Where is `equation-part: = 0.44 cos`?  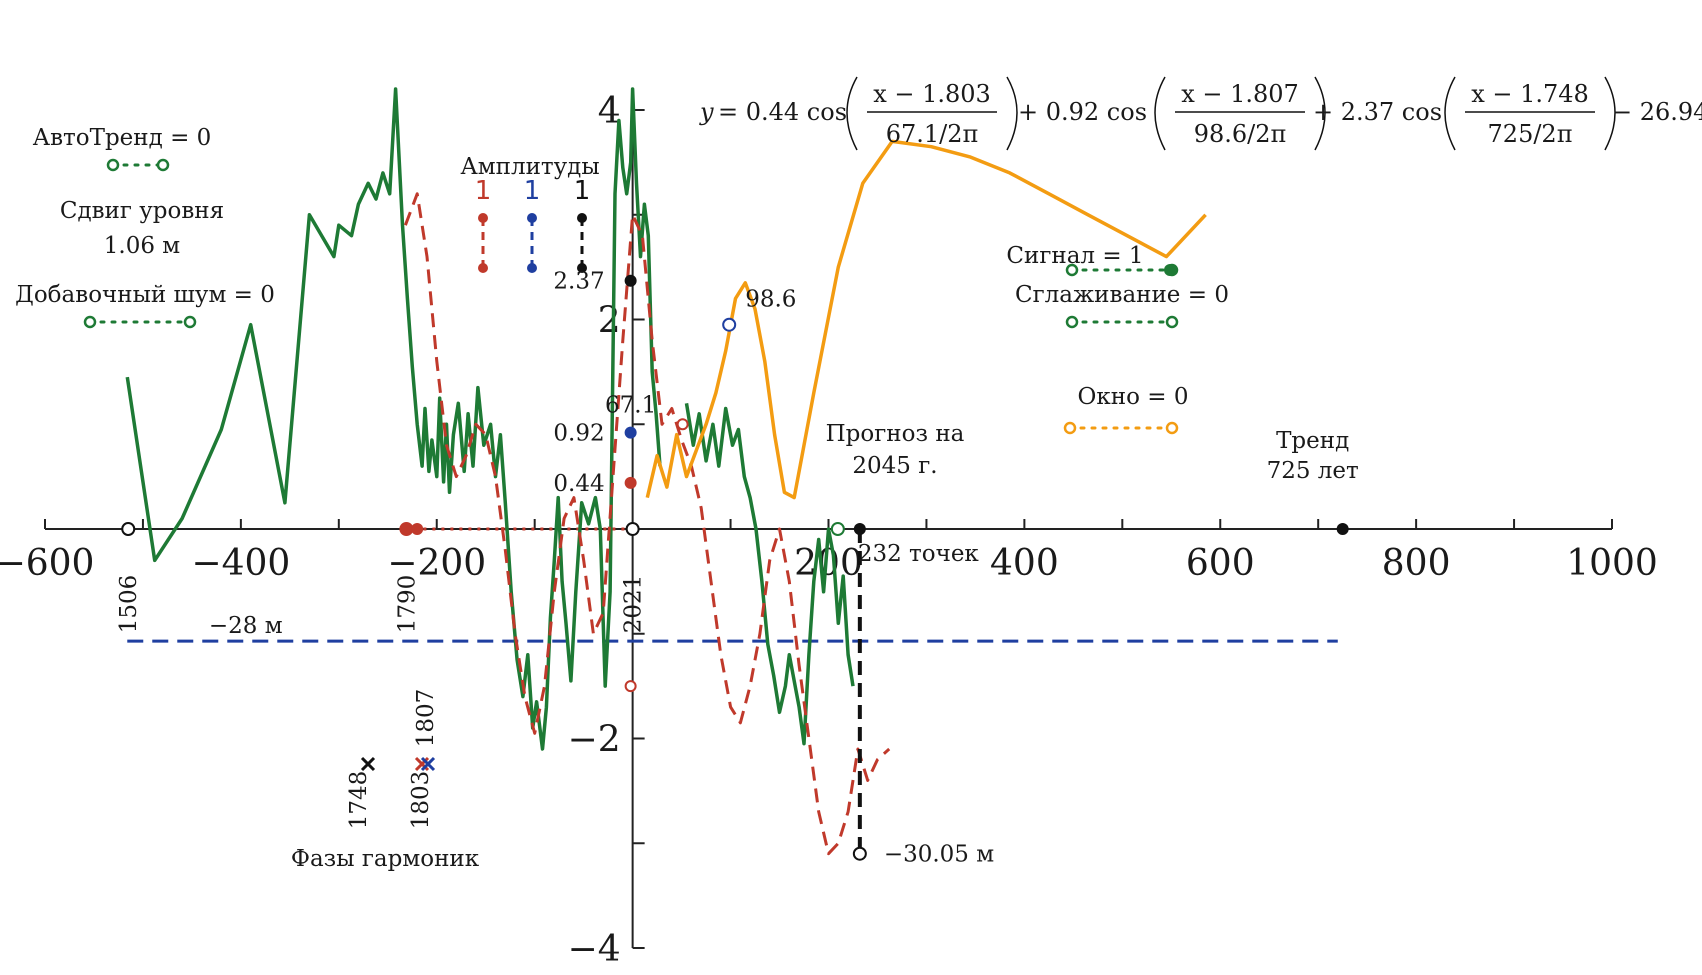
equation-part: = 0.44 cos is located at coordinates (782, 112).